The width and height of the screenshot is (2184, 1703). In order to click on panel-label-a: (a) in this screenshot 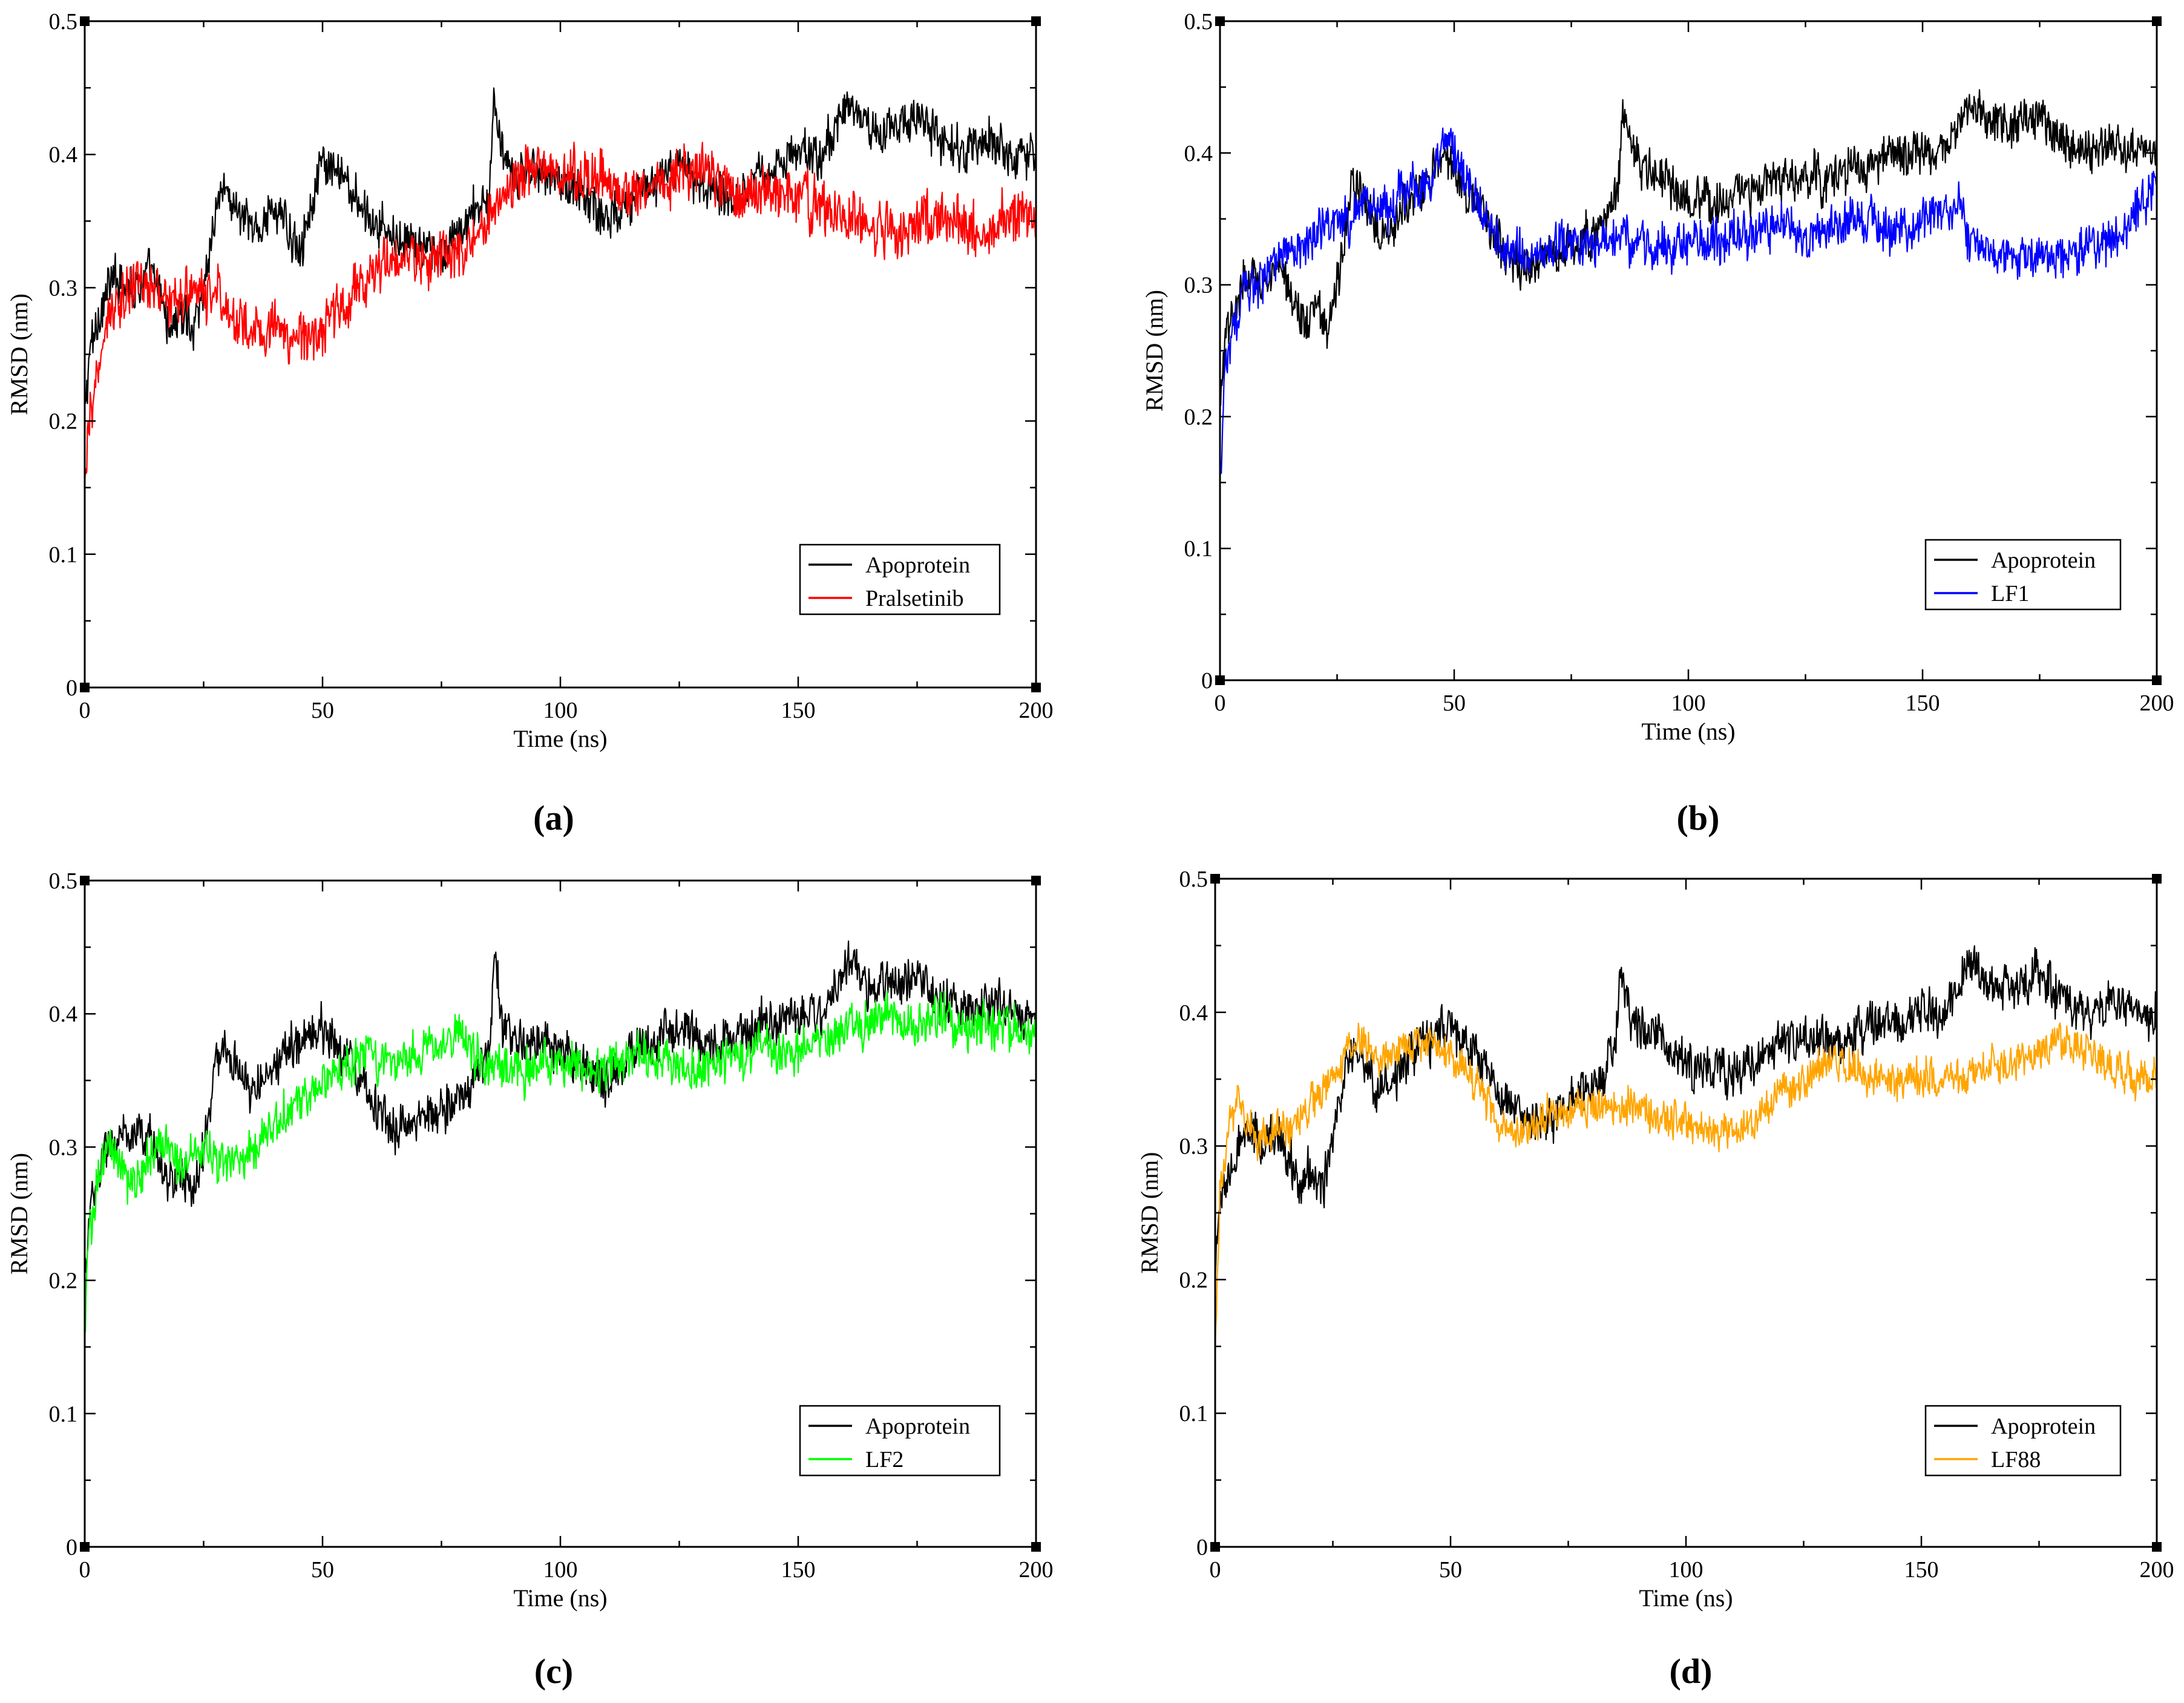, I will do `click(553, 818)`.